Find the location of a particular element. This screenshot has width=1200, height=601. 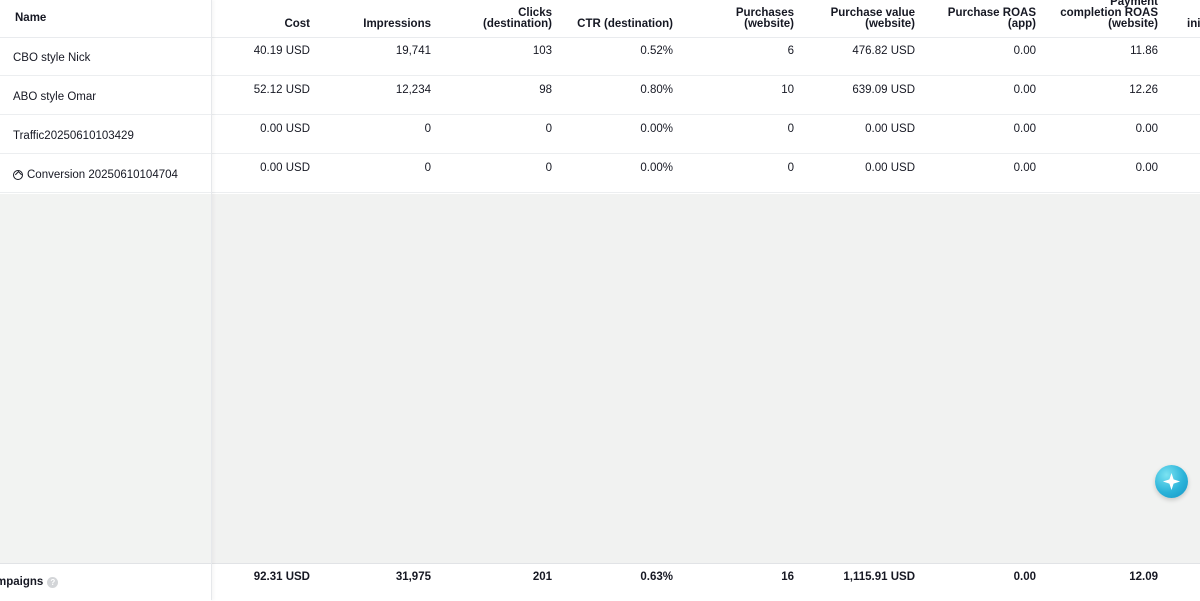

column-header-clicks: Clicks (destination) is located at coordinates (517, 18).